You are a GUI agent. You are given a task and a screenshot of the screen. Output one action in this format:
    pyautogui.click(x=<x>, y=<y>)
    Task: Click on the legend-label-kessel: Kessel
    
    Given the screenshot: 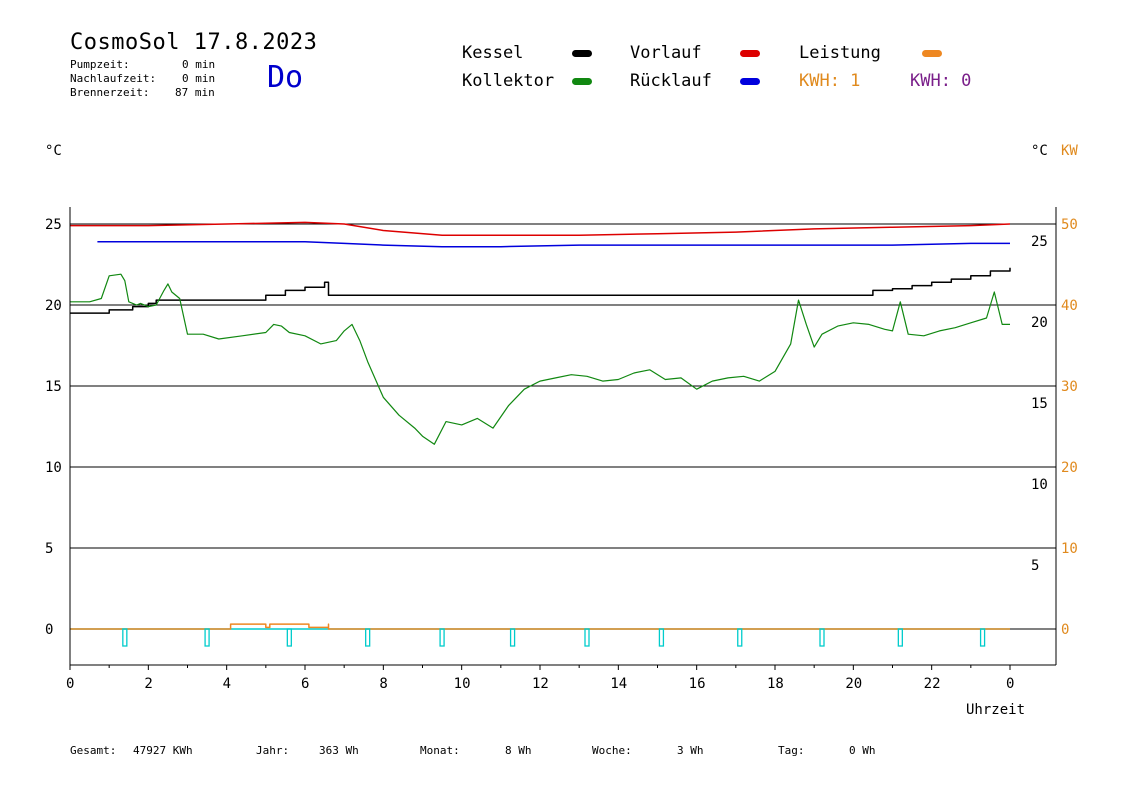 What is the action you would take?
    pyautogui.click(x=493, y=53)
    